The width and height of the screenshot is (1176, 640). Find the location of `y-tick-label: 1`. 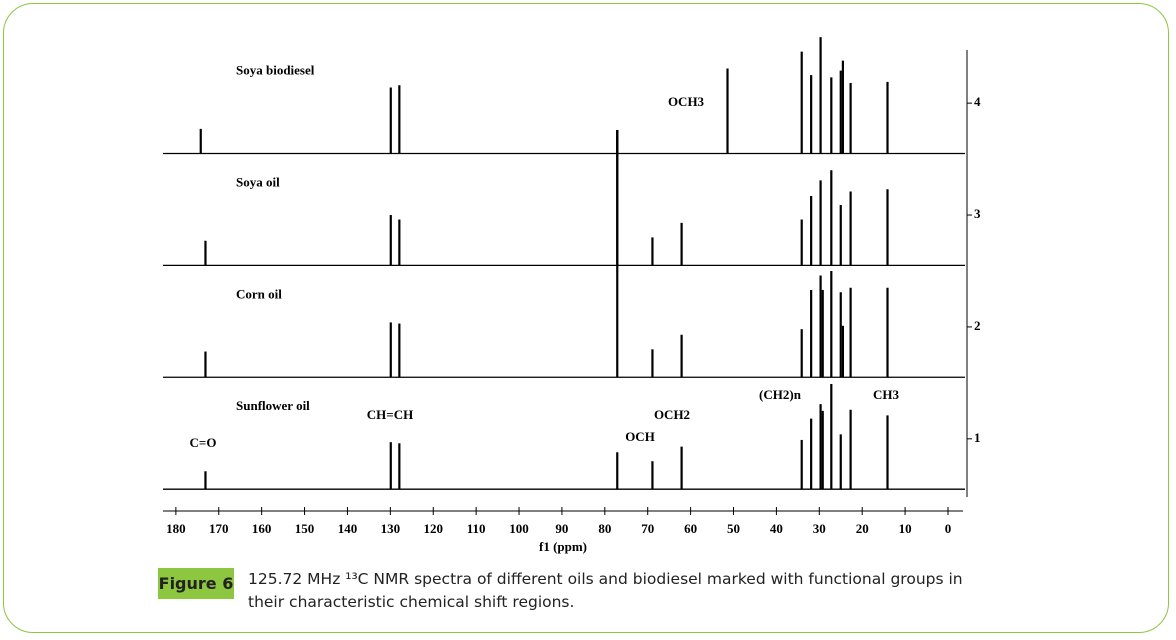

y-tick-label: 1 is located at coordinates (977, 437).